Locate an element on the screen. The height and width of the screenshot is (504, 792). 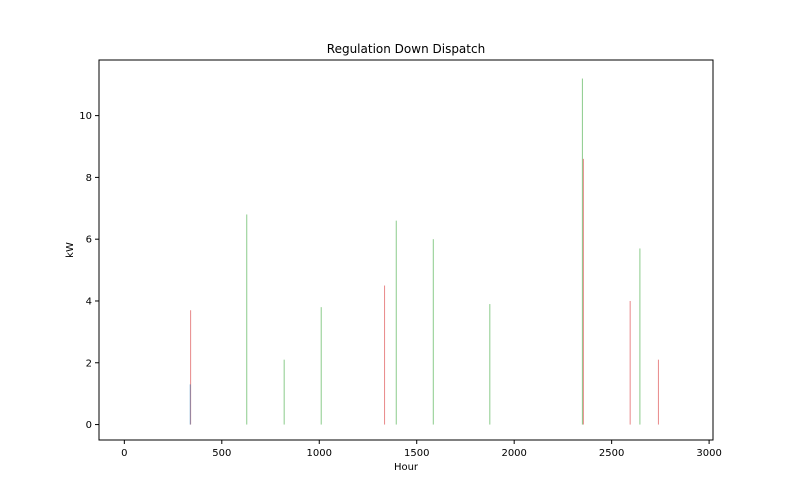
y-tick-label-1: 2 is located at coordinates (89, 363).